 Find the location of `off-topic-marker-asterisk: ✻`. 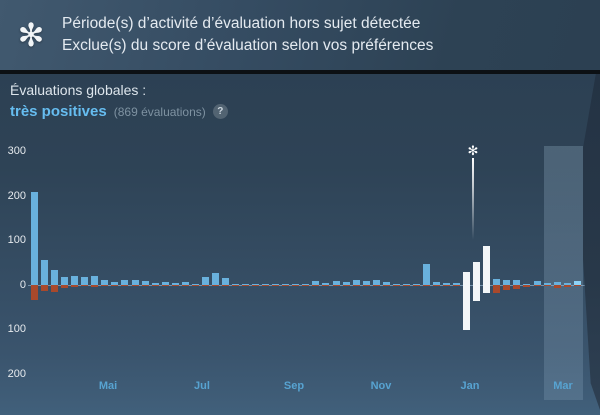

off-topic-marker-asterisk: ✻ is located at coordinates (473, 150).